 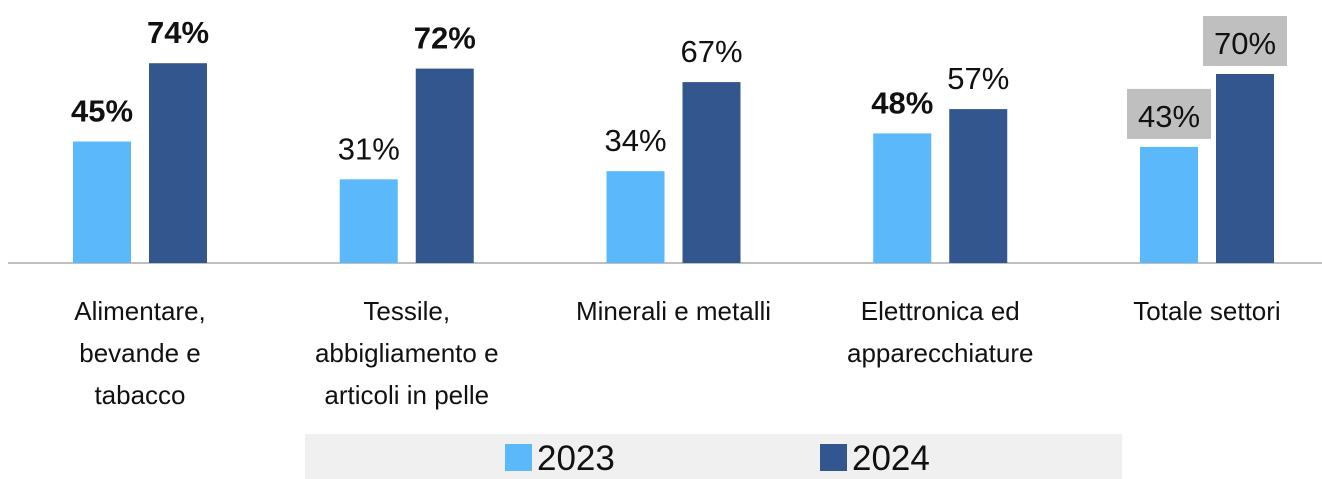 What do you see at coordinates (445, 38) in the screenshot?
I see `value-label: 72%` at bounding box center [445, 38].